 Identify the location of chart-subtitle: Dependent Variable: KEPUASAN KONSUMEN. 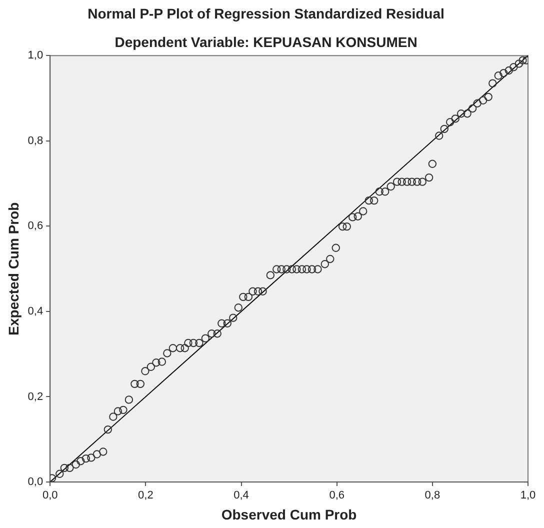
(266, 42).